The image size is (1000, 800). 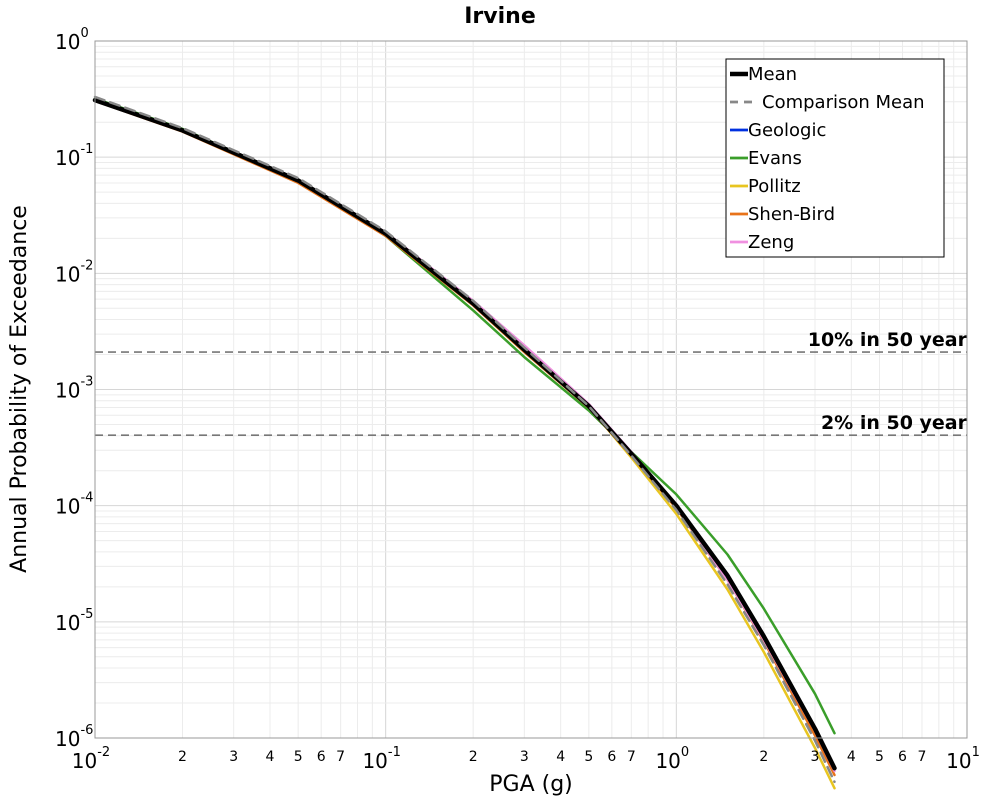 I want to click on y-tick-label: 10⁻⁴, so click(x=74, y=505).